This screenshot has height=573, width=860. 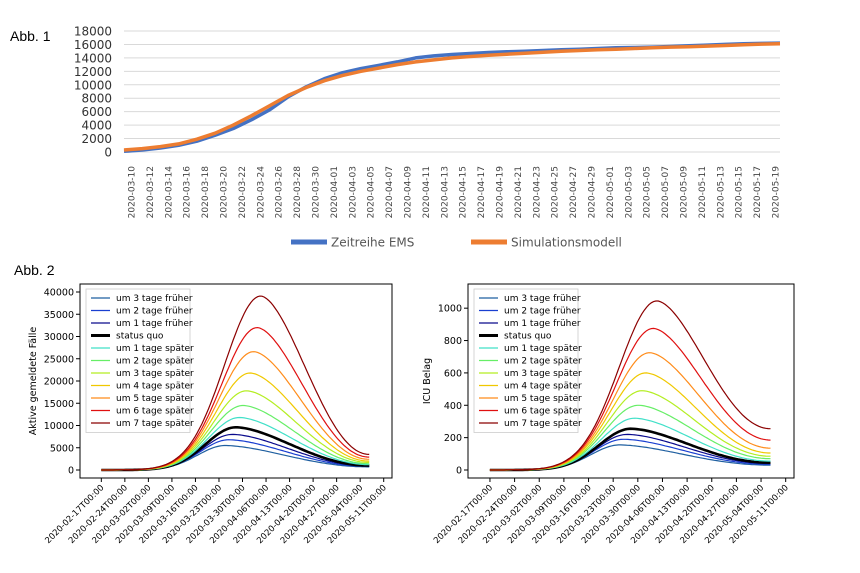 What do you see at coordinates (537, 192) in the screenshot?
I see `x-tick-label: 2020-04-23` at bounding box center [537, 192].